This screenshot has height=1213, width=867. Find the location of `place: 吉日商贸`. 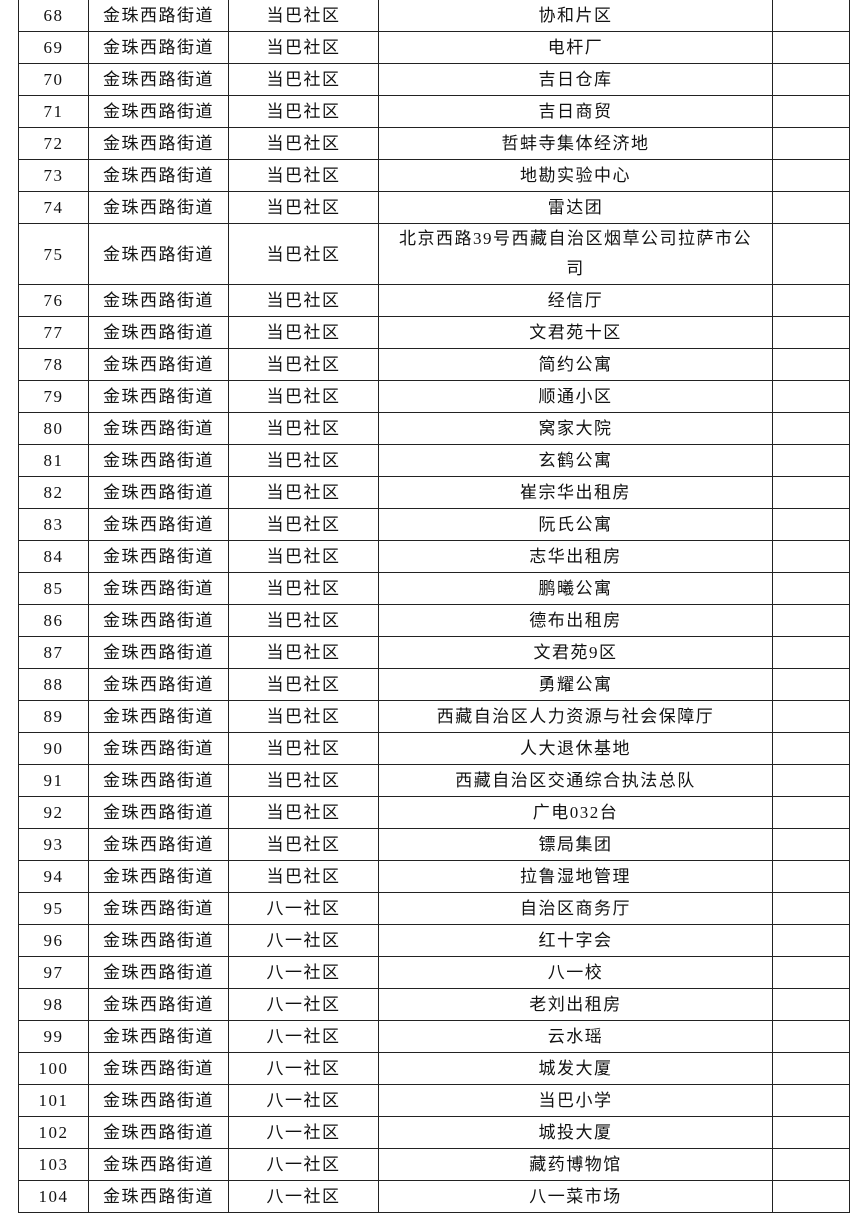

place: 吉日商贸 is located at coordinates (575, 111).